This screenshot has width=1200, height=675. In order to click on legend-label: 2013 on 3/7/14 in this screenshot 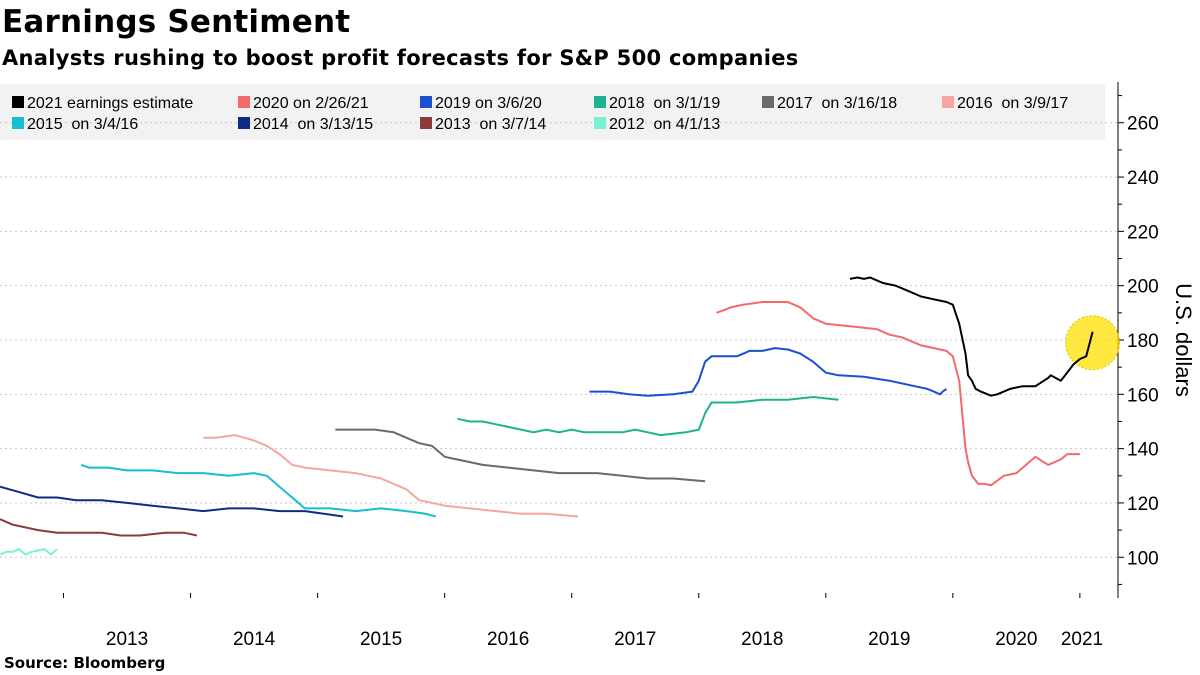, I will do `click(490, 124)`.